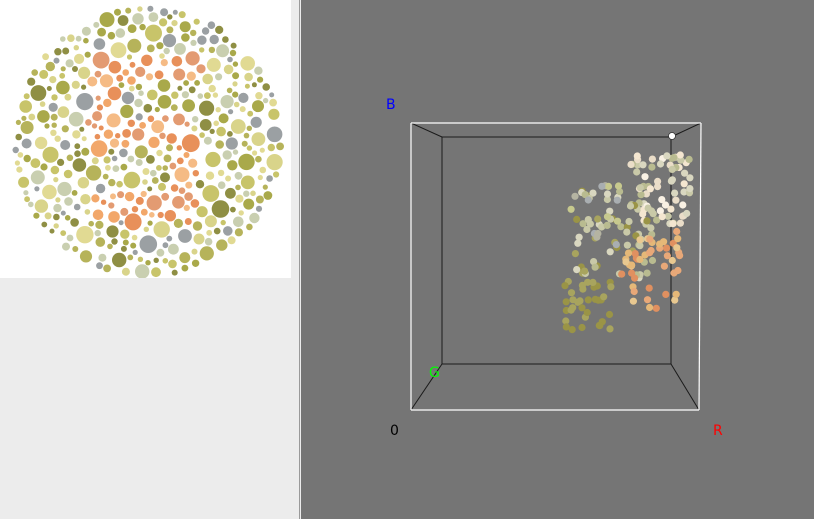 This screenshot has height=519, width=814. What do you see at coordinates (718, 431) in the screenshot?
I see `axis-label-r: R` at bounding box center [718, 431].